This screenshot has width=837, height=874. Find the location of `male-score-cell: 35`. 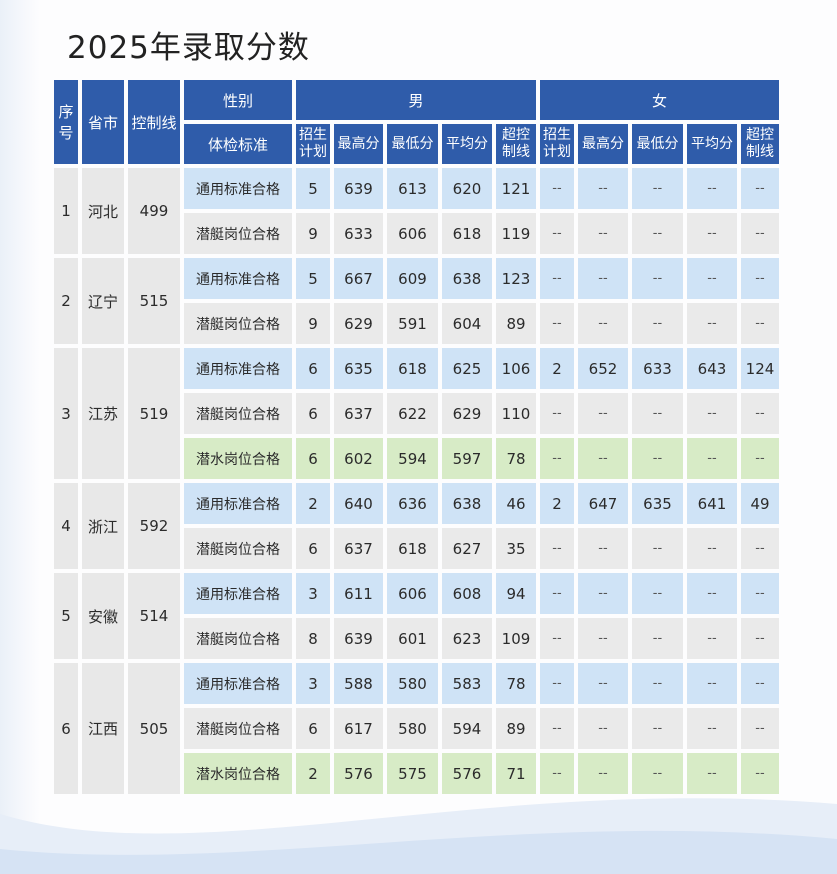

male-score-cell: 35 is located at coordinates (516, 548).